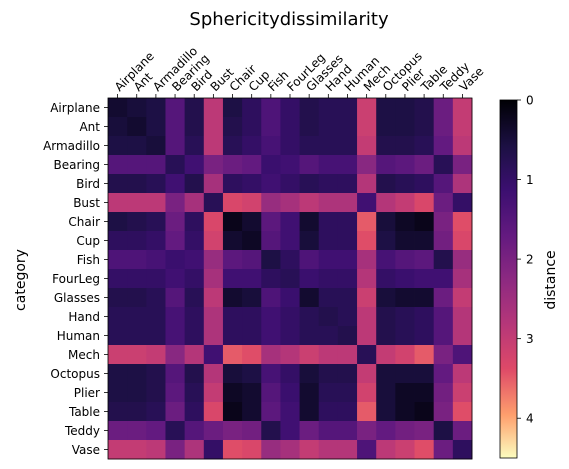  Describe the element at coordinates (530, 419) in the screenshot. I see `colorbar-tick-label: 4` at that location.